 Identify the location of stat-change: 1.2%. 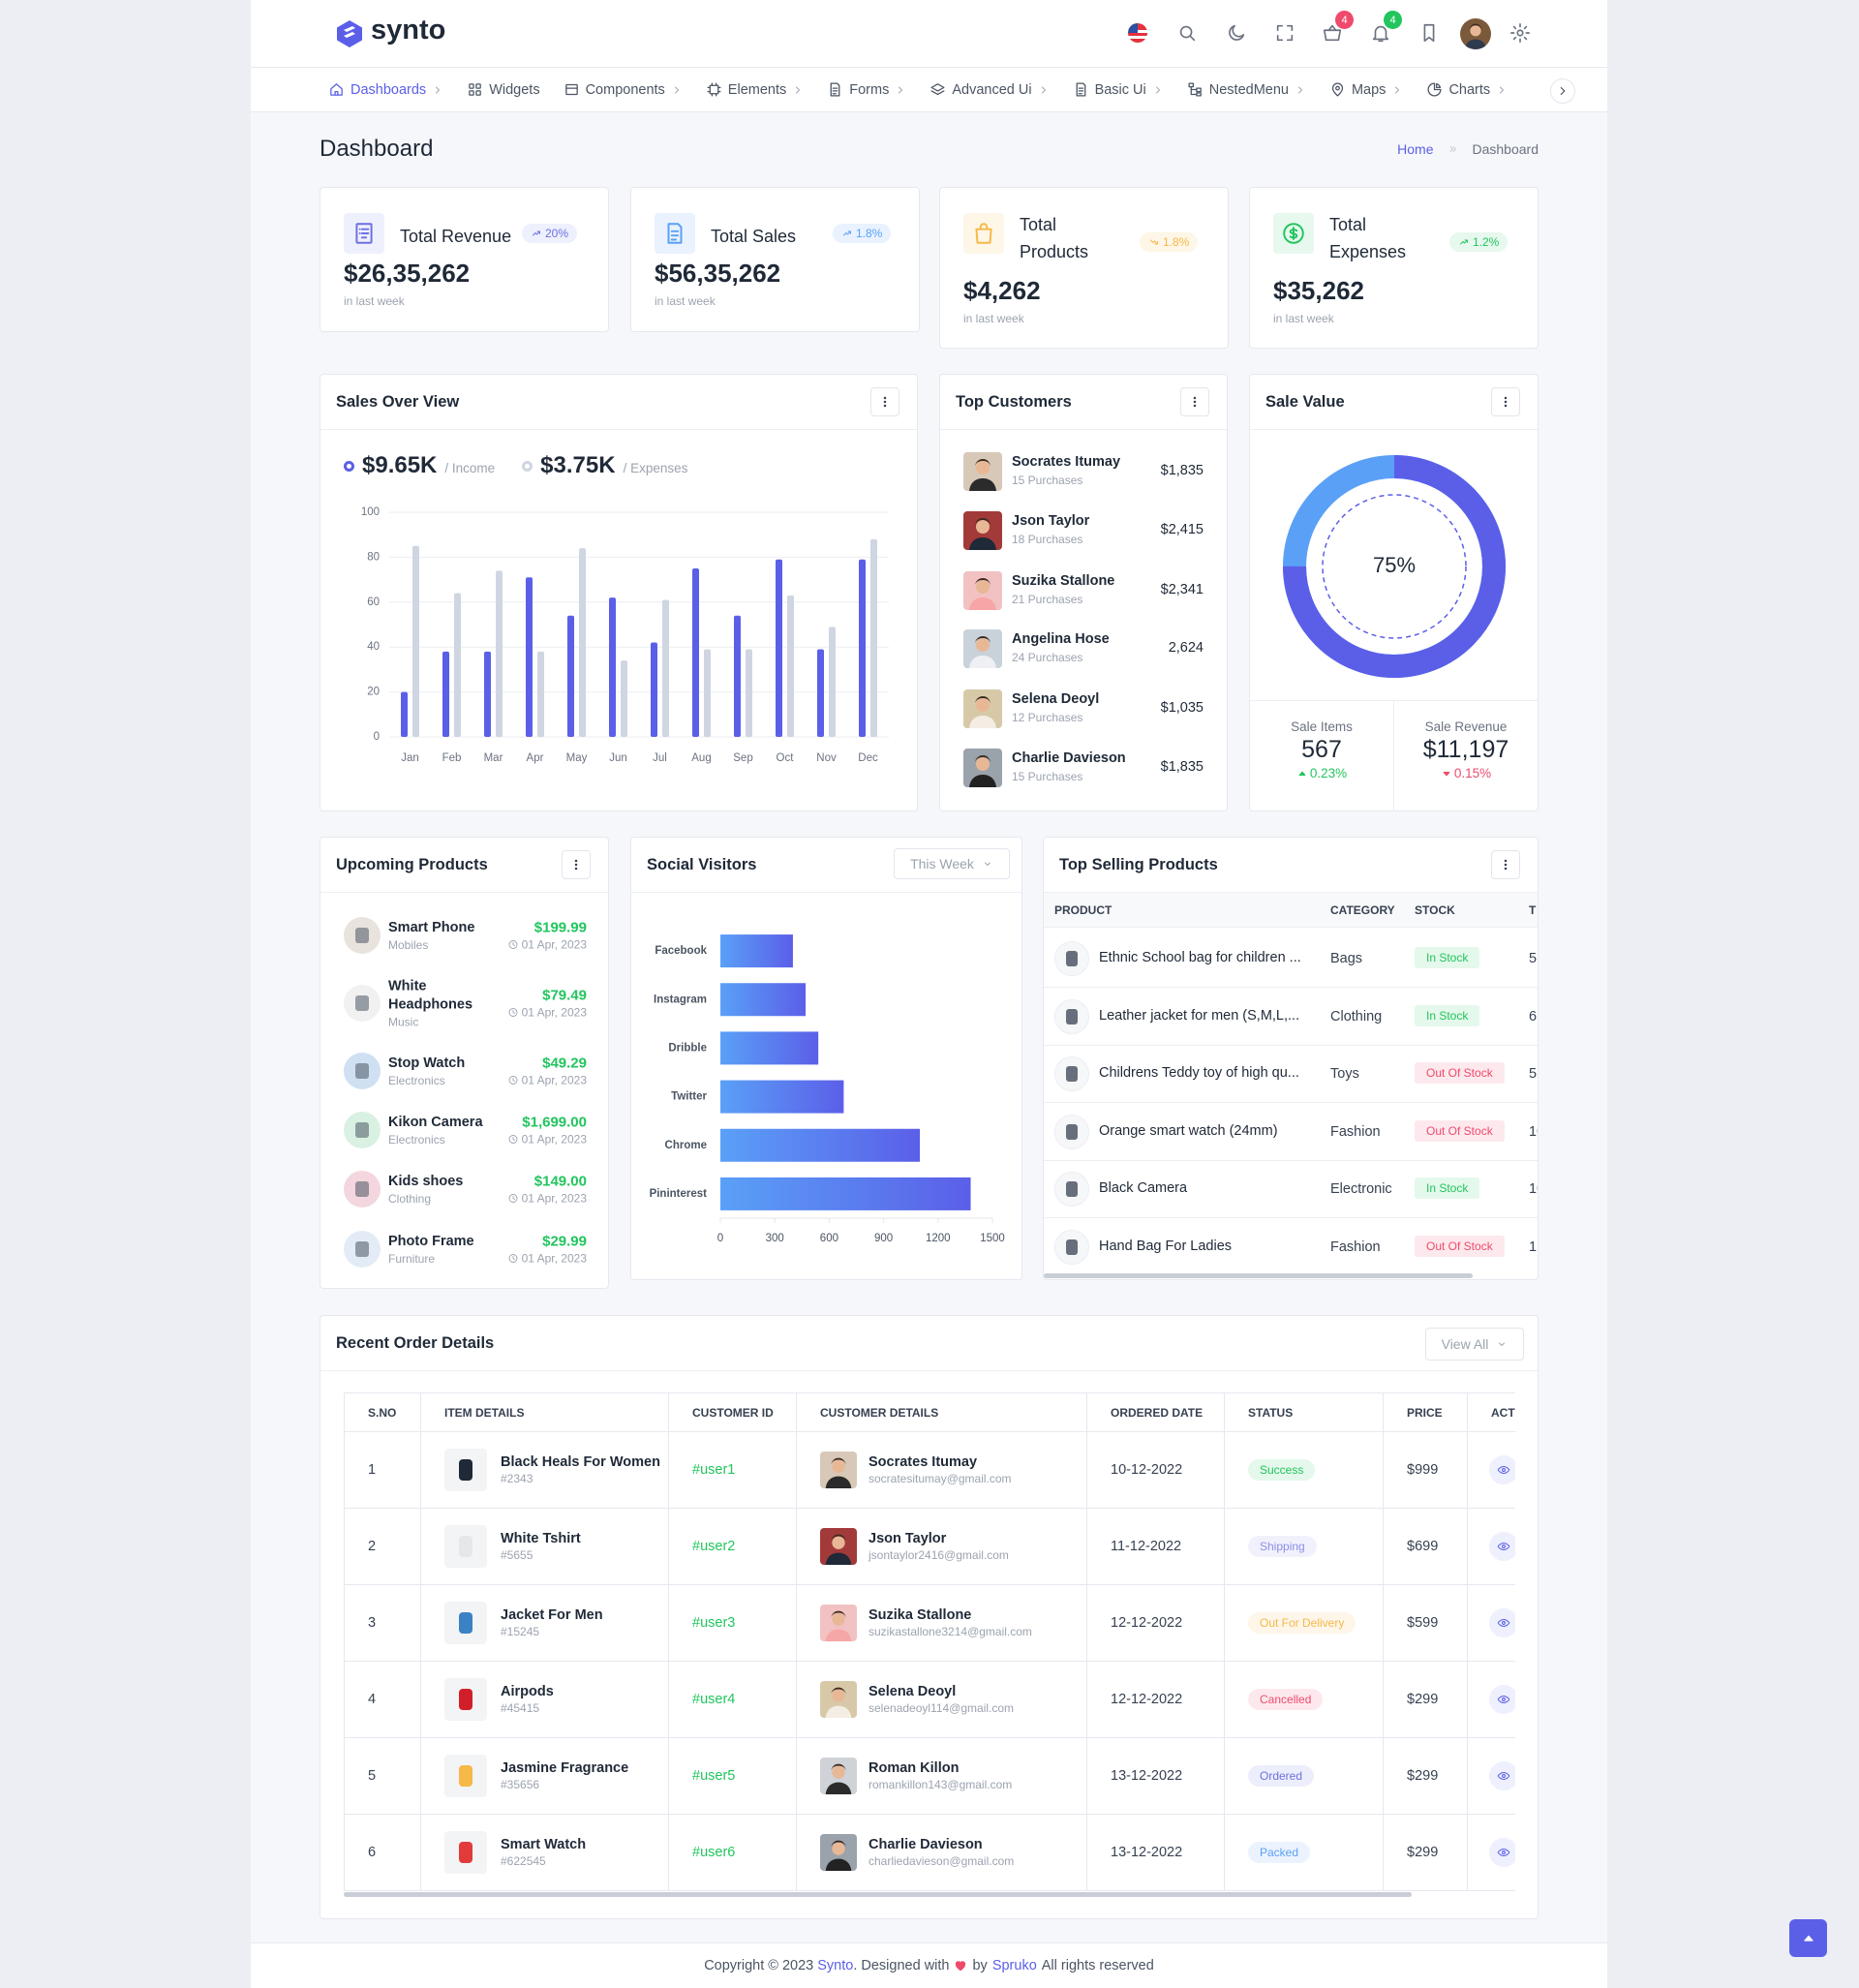
(1479, 242).